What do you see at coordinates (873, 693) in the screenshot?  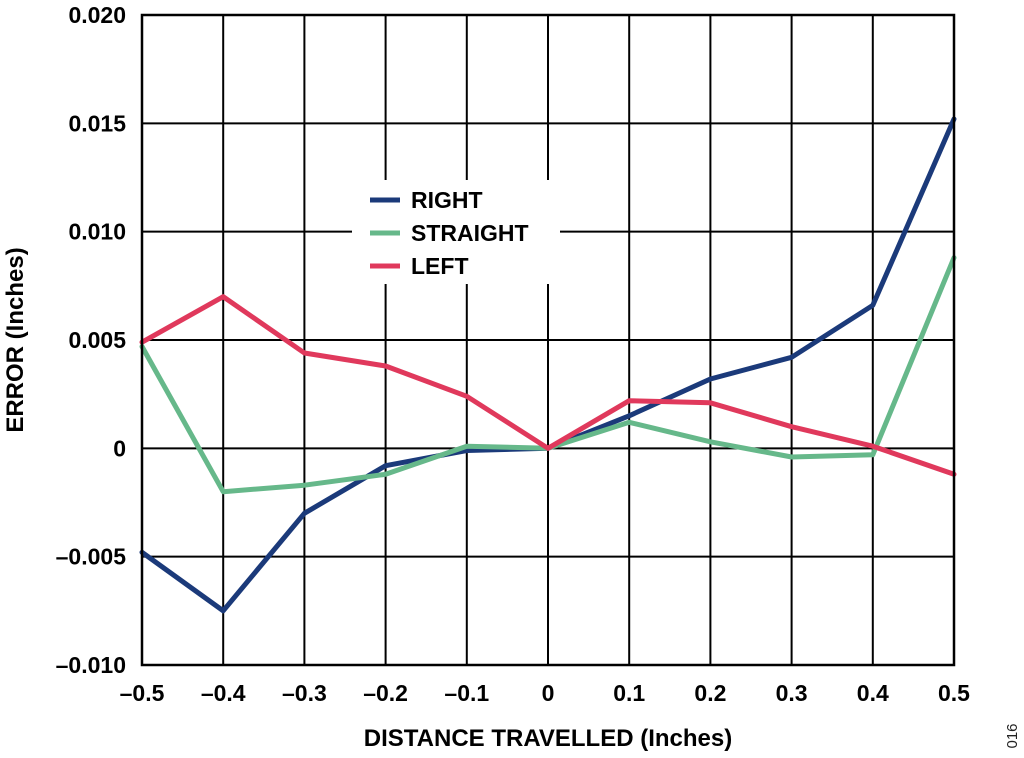 I see `x-tick-label: 0.4` at bounding box center [873, 693].